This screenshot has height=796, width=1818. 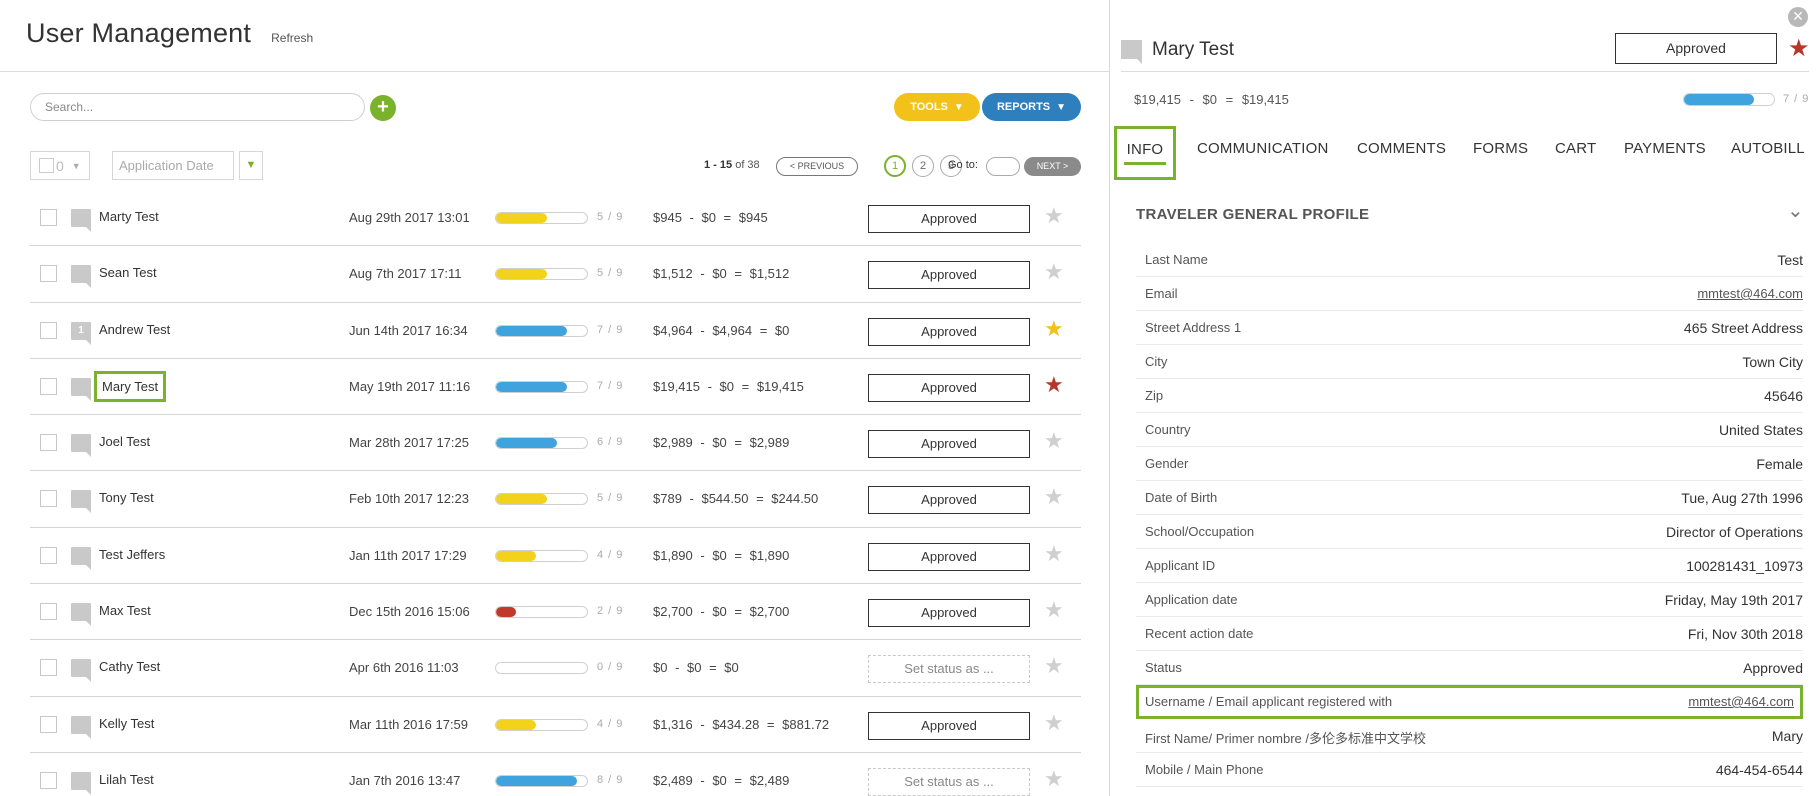 I want to click on applicant-name: Sean Test, so click(x=128, y=273).